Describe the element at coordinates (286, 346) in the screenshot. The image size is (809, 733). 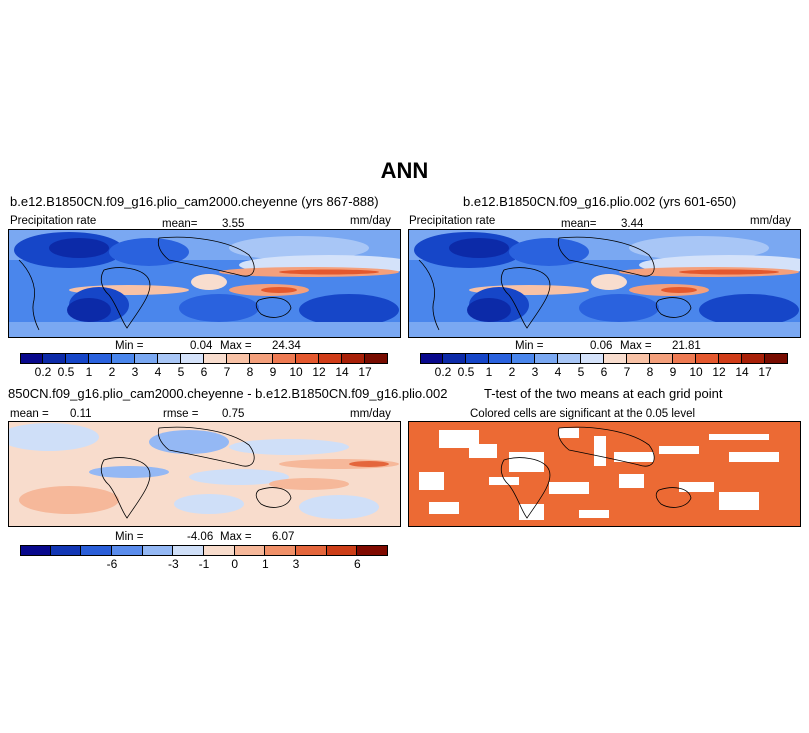
I see `panel1-max-value: 24.34` at that location.